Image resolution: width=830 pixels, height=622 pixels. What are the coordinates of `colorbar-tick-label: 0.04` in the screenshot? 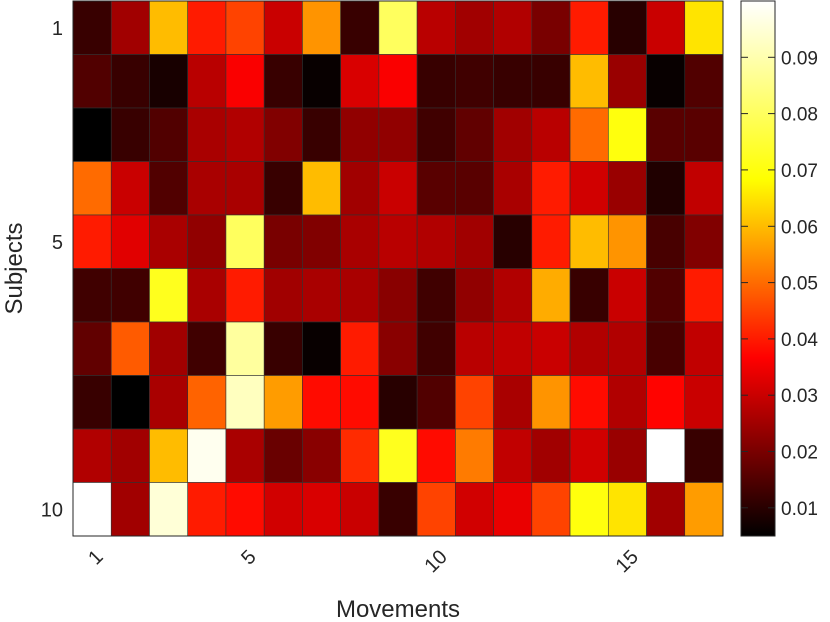 It's located at (799, 340).